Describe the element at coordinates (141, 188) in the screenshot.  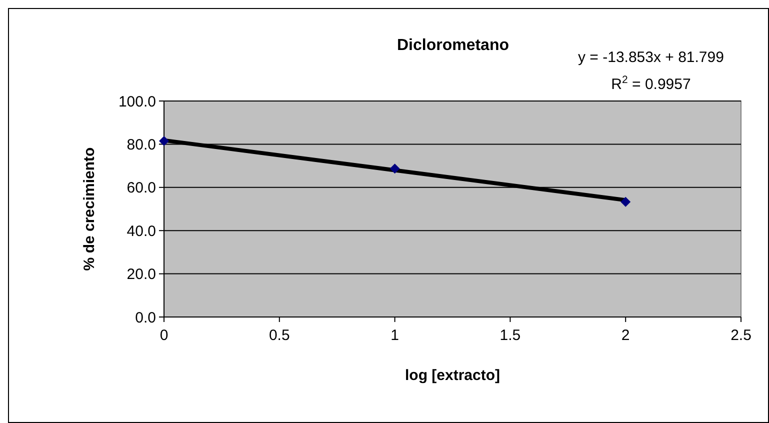
I see `y-tick-label: 60.0` at that location.